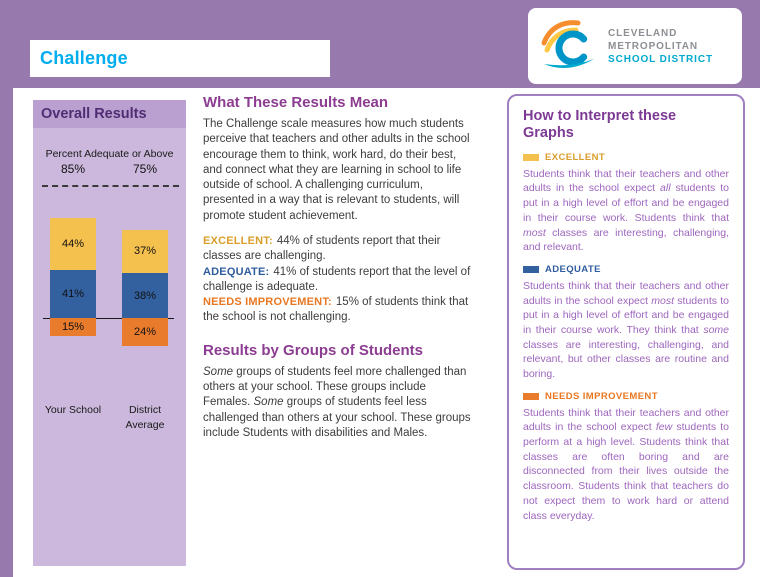 The width and height of the screenshot is (760, 577). I want to click on category-label: District Average, so click(145, 417).